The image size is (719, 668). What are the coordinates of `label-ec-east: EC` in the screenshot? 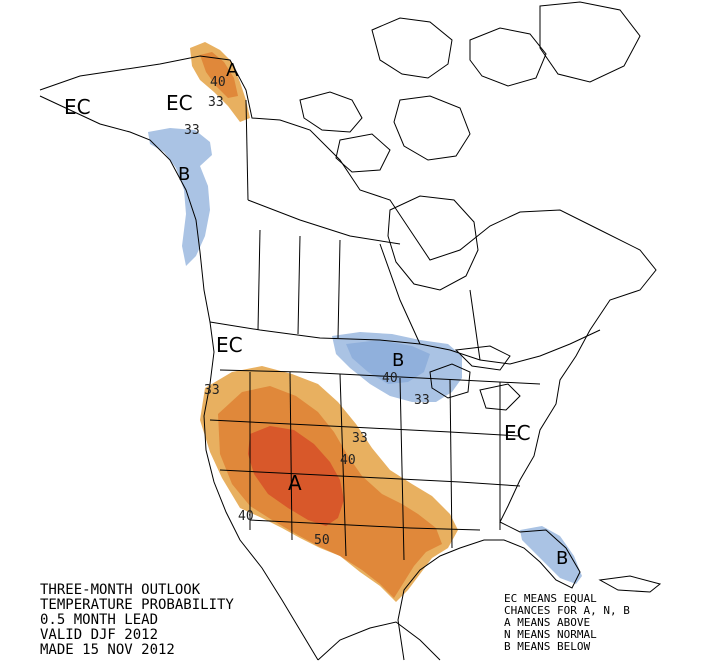 It's located at (517, 433).